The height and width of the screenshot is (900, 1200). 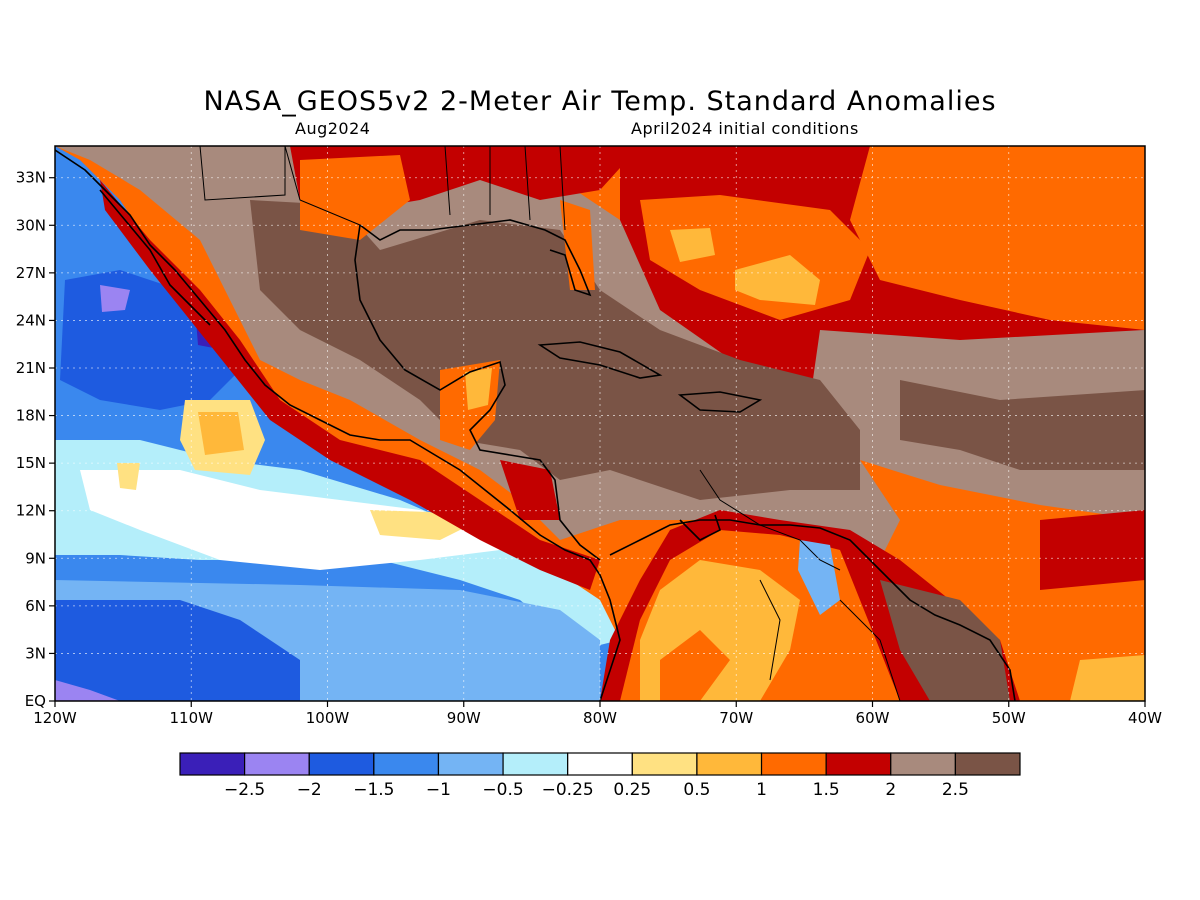 I want to click on colorbar-label: −0.5, so click(x=502, y=790).